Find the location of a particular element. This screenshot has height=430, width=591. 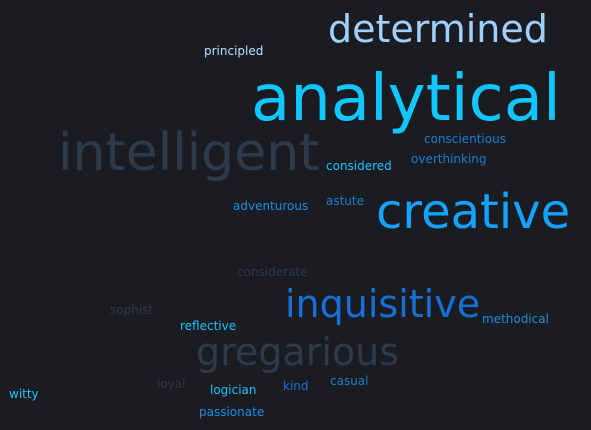

word-loyal: loyal is located at coordinates (171, 384).